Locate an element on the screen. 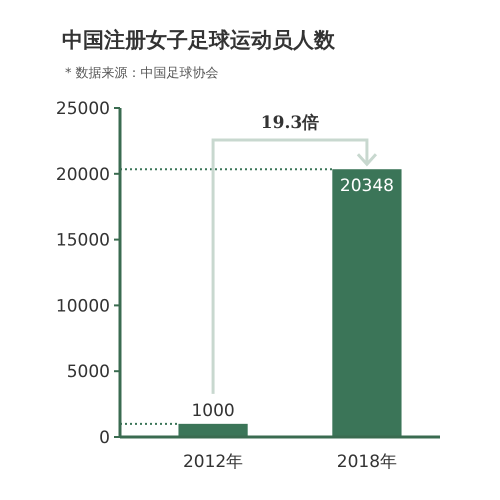 Image resolution: width=500 pixels, height=500 pixels. data-label: 1000 is located at coordinates (213, 410).